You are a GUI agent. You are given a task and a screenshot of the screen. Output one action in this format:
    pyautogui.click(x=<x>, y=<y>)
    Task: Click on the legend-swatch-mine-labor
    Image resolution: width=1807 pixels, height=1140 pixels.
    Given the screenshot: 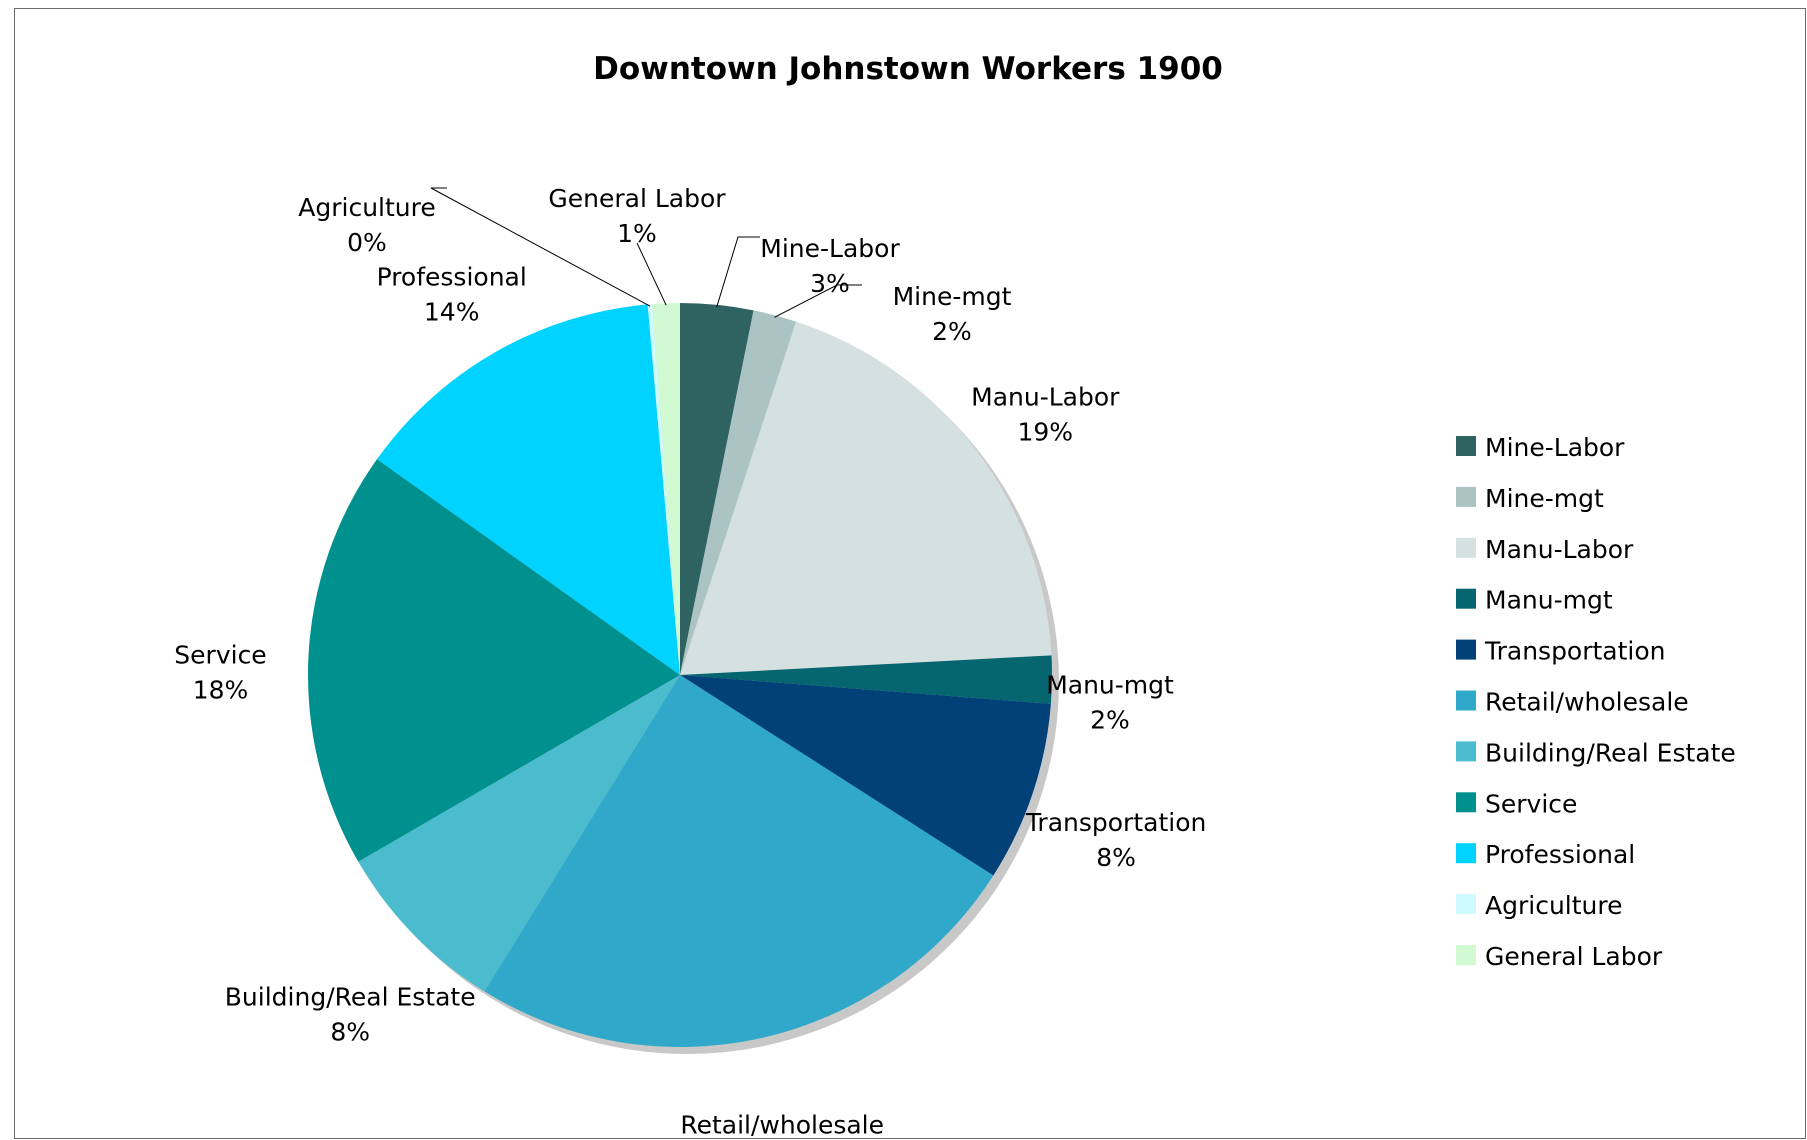 What is the action you would take?
    pyautogui.click(x=1466, y=446)
    